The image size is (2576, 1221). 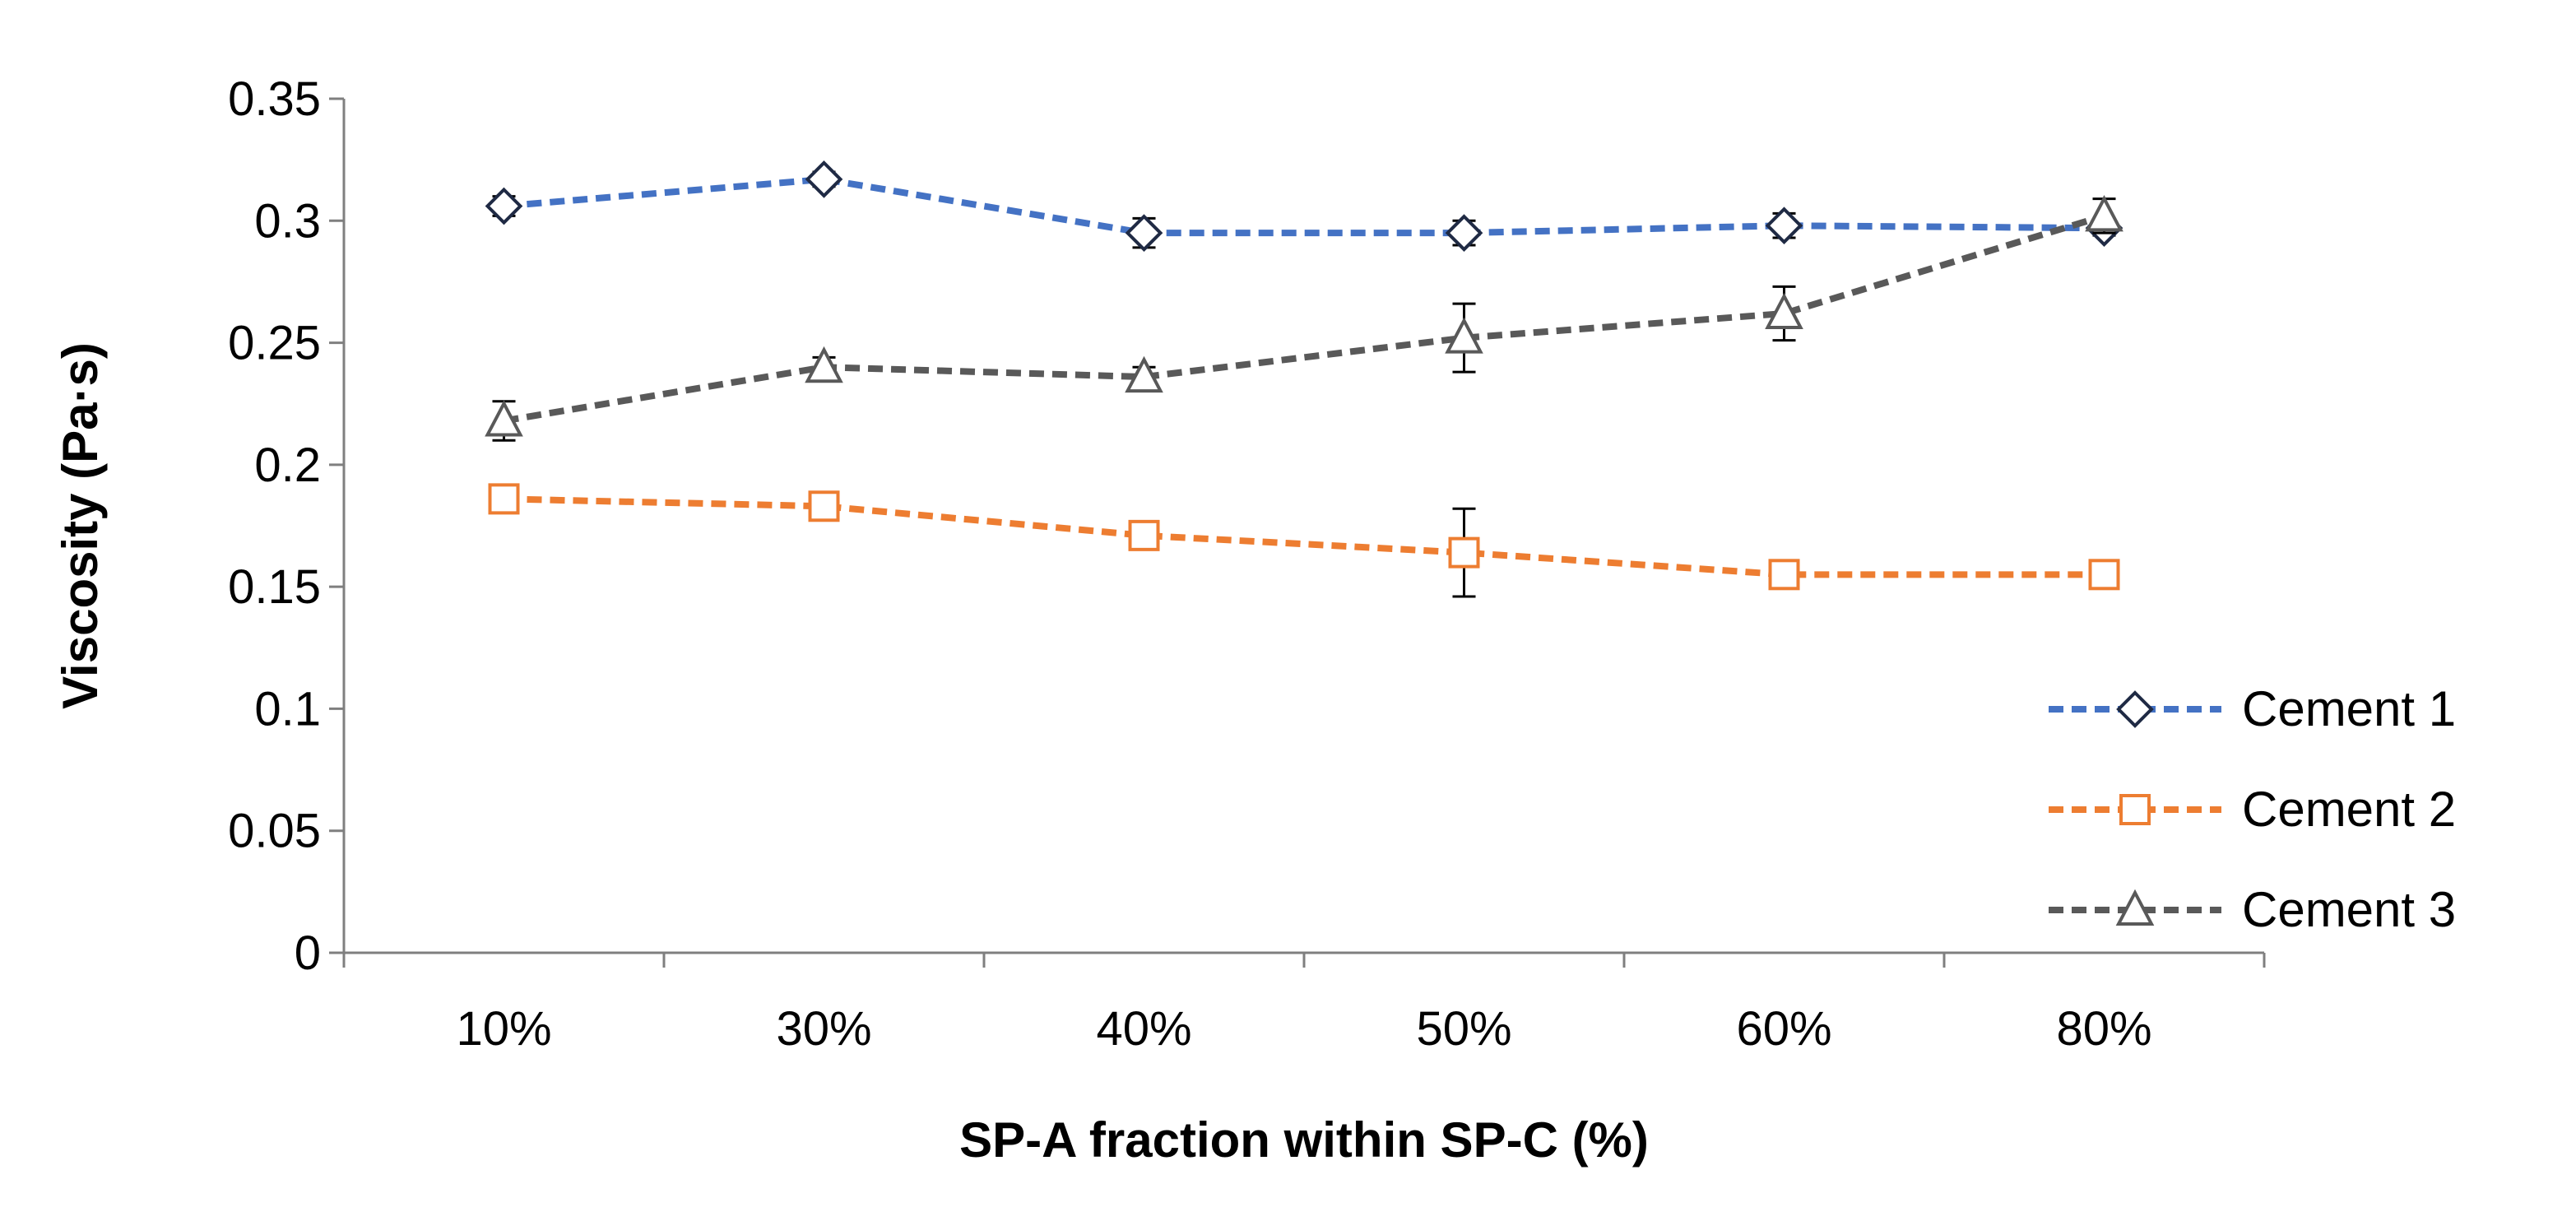 What do you see at coordinates (287, 221) in the screenshot?
I see `y-tick-label: 0.3` at bounding box center [287, 221].